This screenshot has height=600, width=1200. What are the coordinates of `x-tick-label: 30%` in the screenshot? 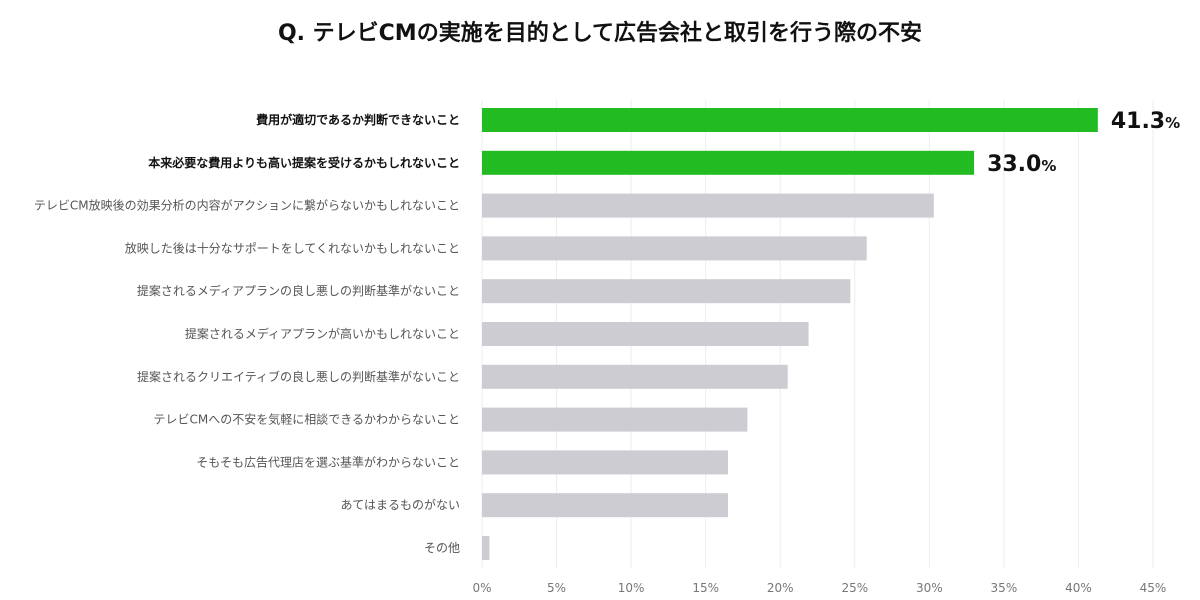 It's located at (929, 588).